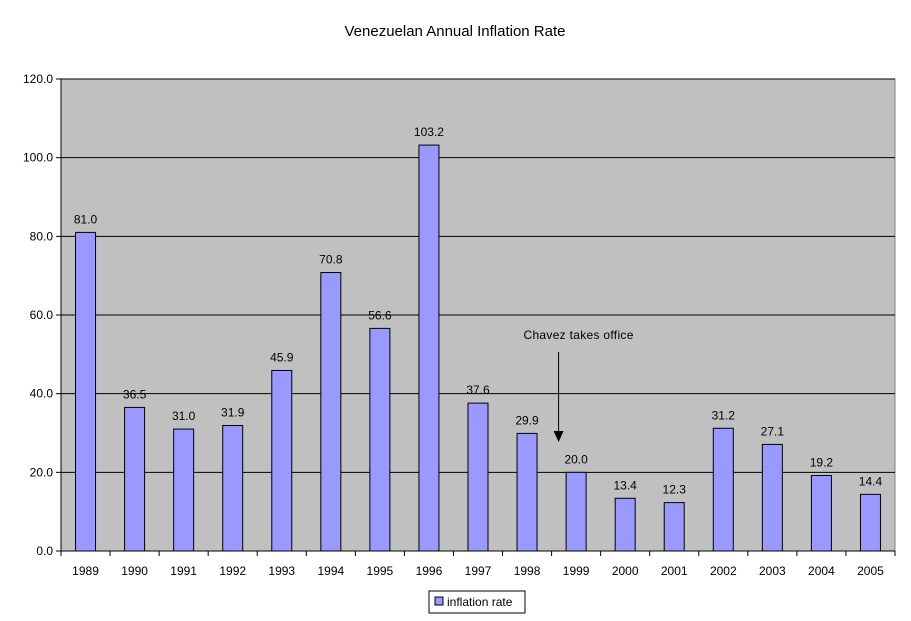 Image resolution: width=911 pixels, height=621 pixels. What do you see at coordinates (183, 571) in the screenshot?
I see `x-tick-label-1991: 1991` at bounding box center [183, 571].